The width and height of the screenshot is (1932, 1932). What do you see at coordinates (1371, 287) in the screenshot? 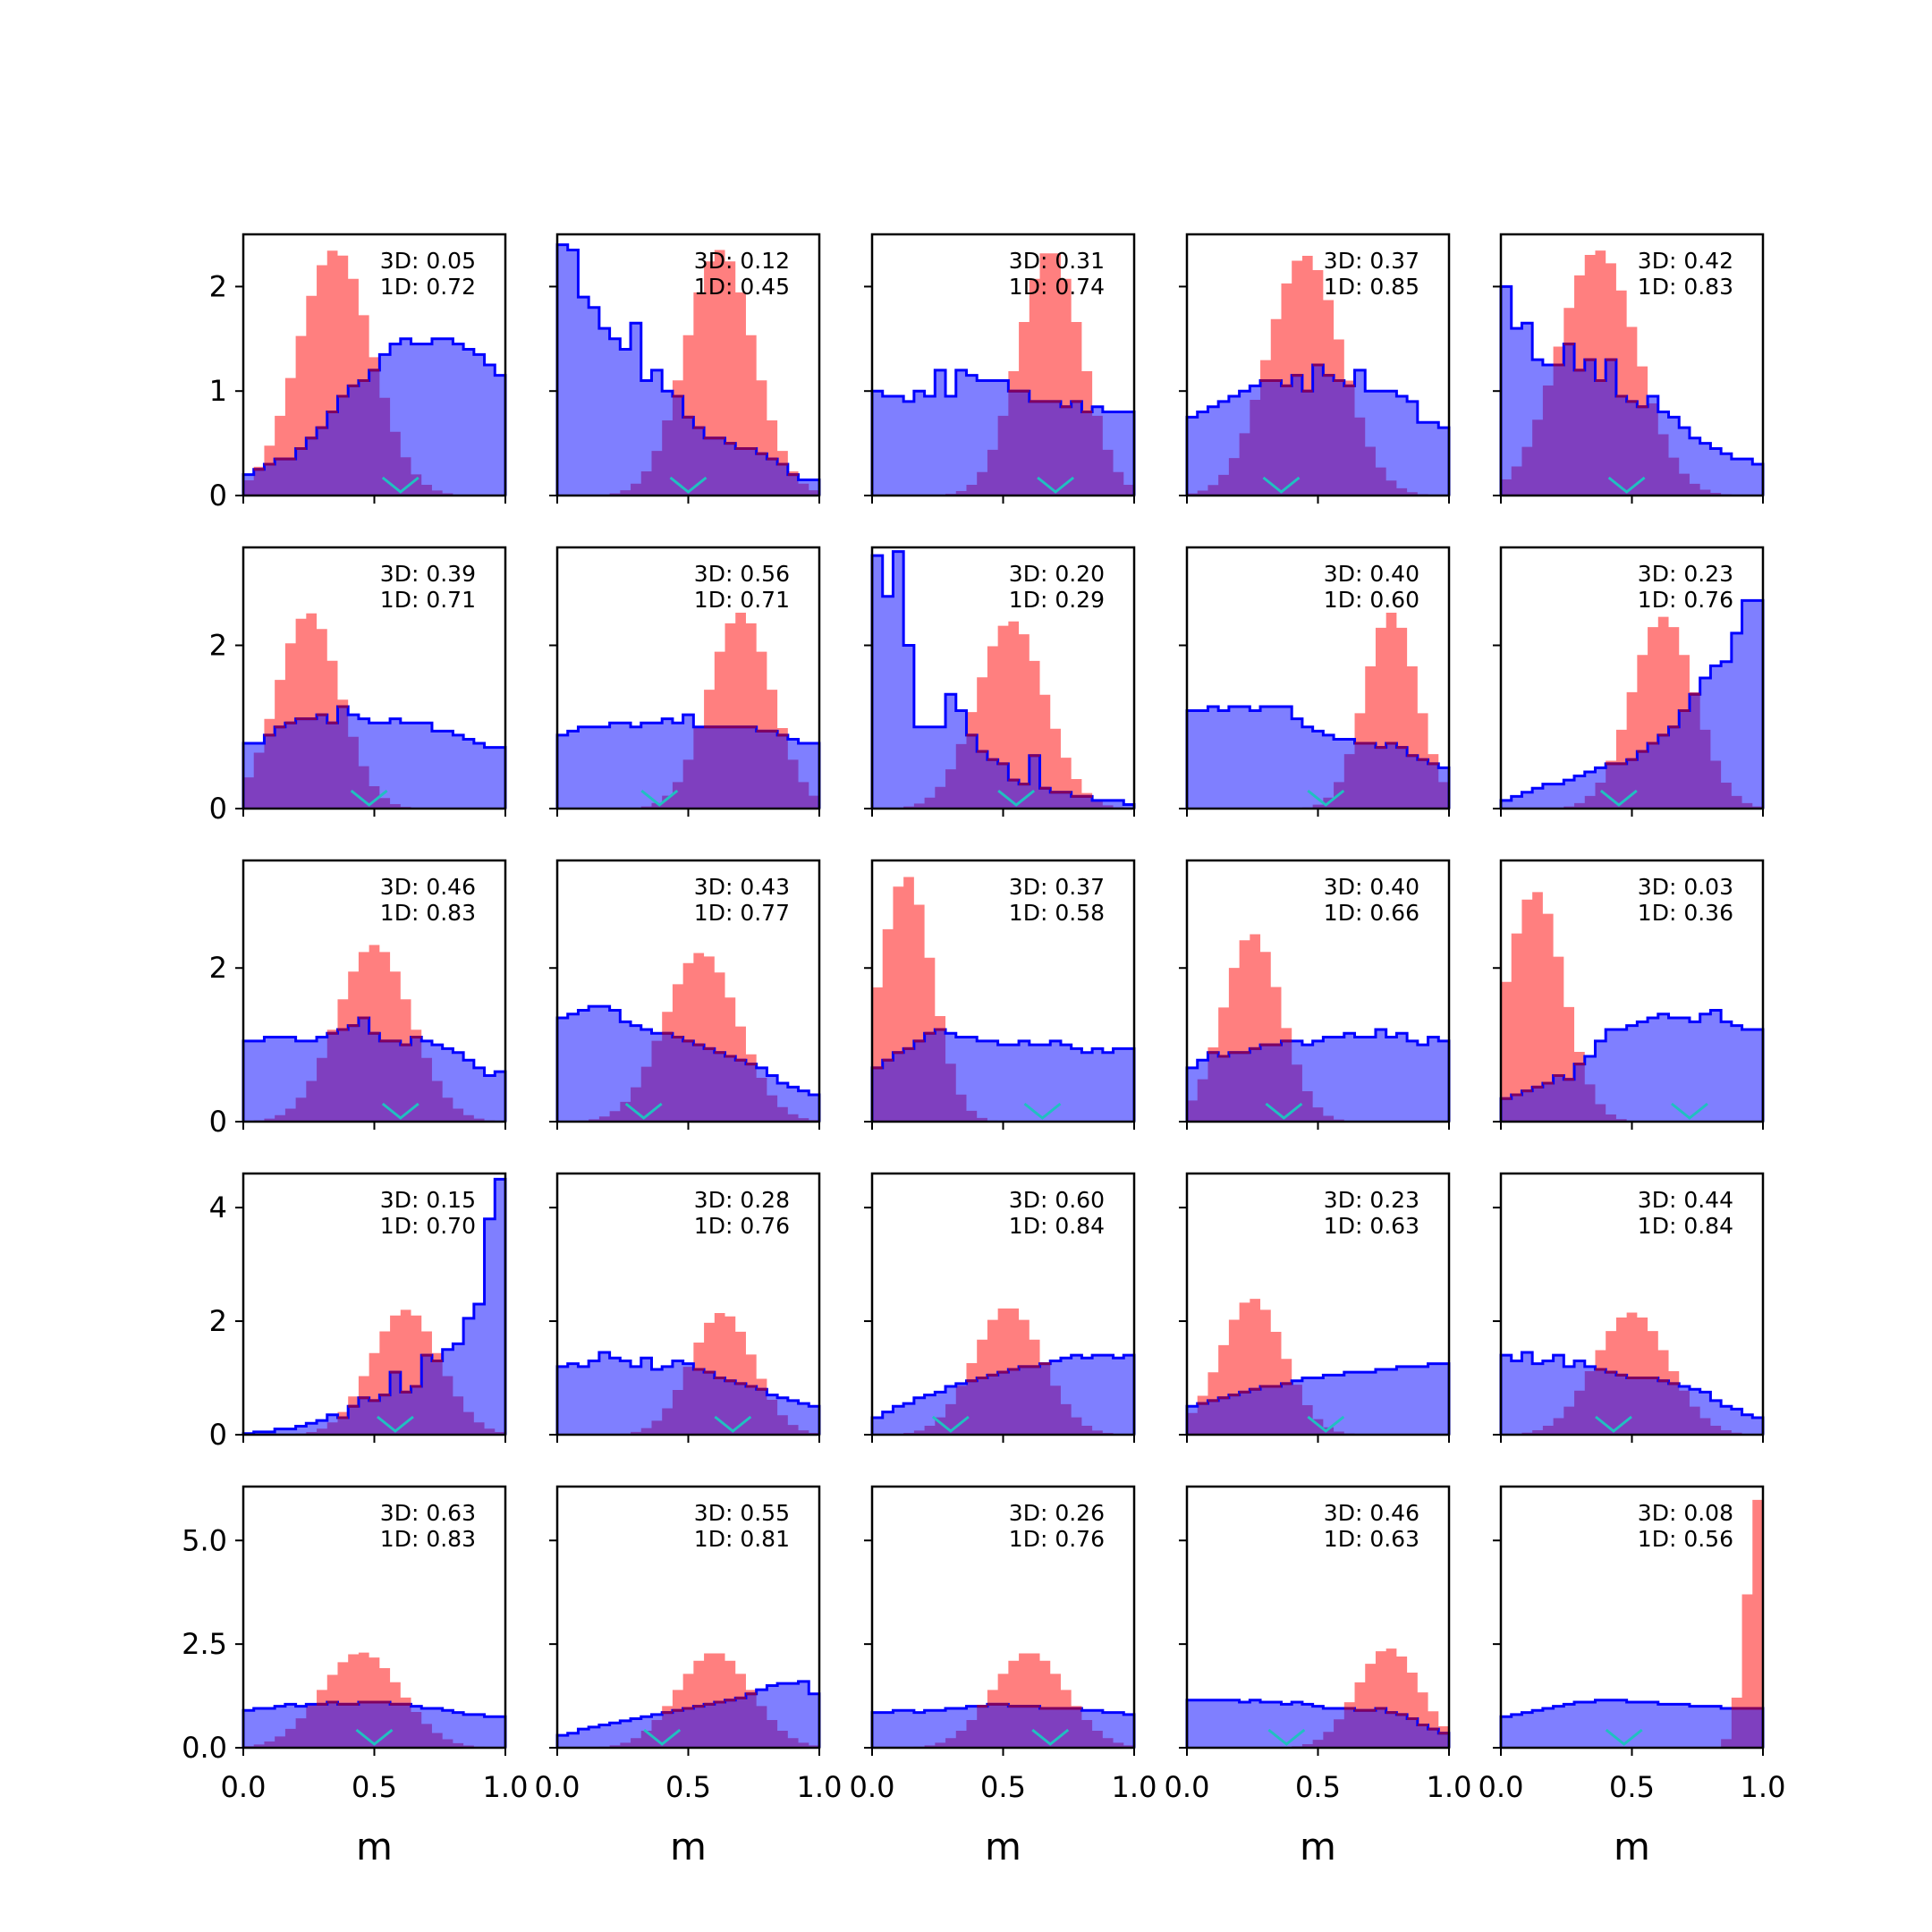
I see `label-1d: 1D: 0.85` at bounding box center [1371, 287].